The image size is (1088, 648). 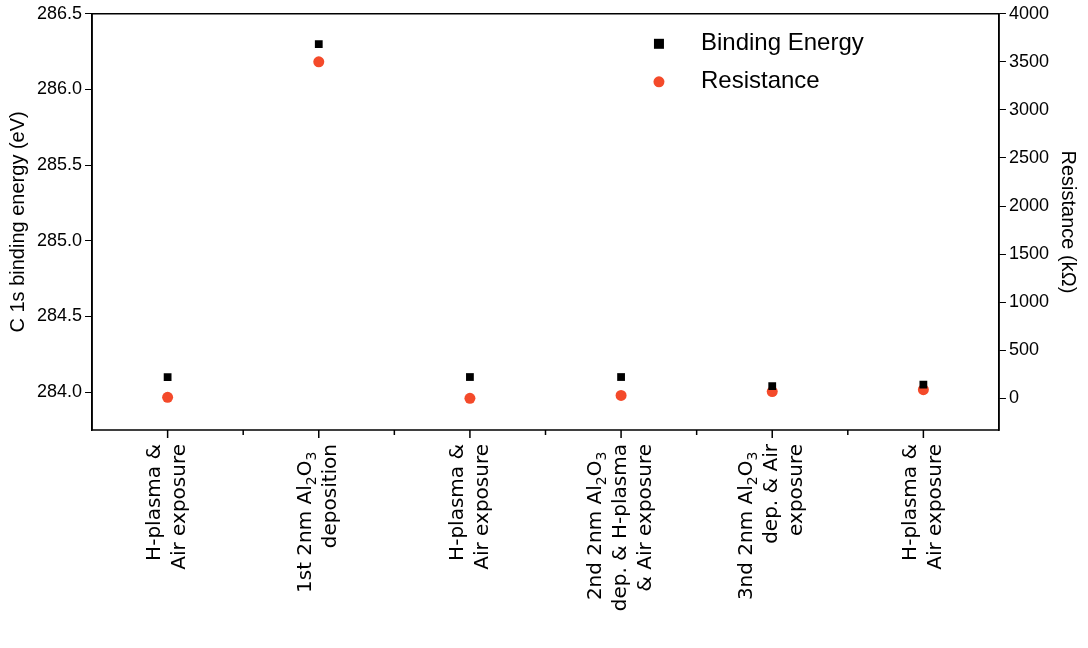 What do you see at coordinates (1028, 301) in the screenshot?
I see `y2-tick-label: 1000` at bounding box center [1028, 301].